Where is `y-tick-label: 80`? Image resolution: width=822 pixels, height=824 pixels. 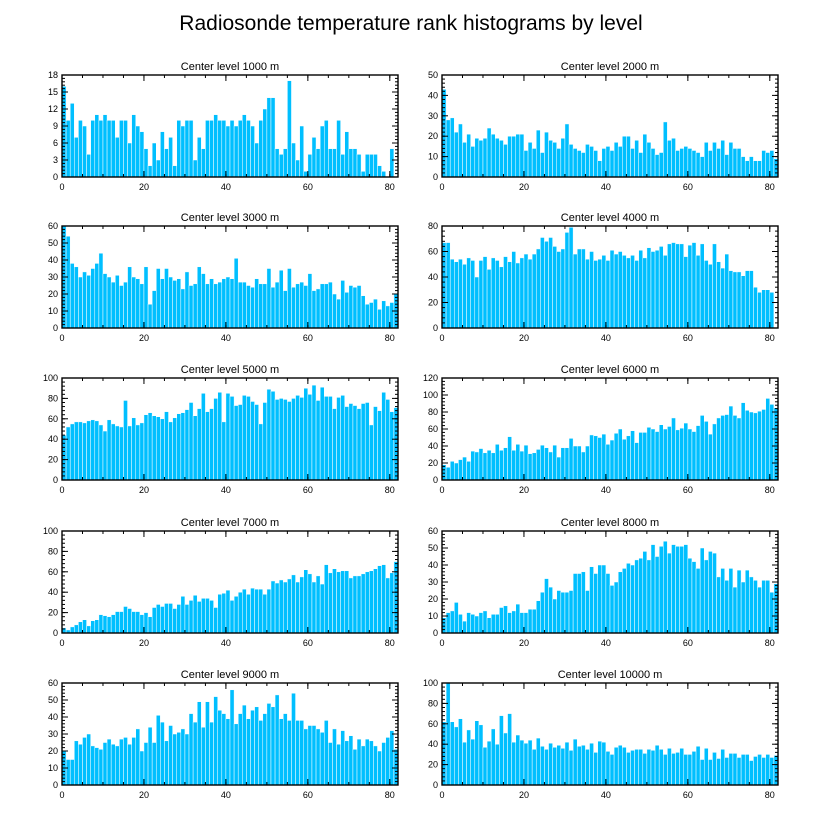 y-tick-label: 80 is located at coordinates (53, 551).